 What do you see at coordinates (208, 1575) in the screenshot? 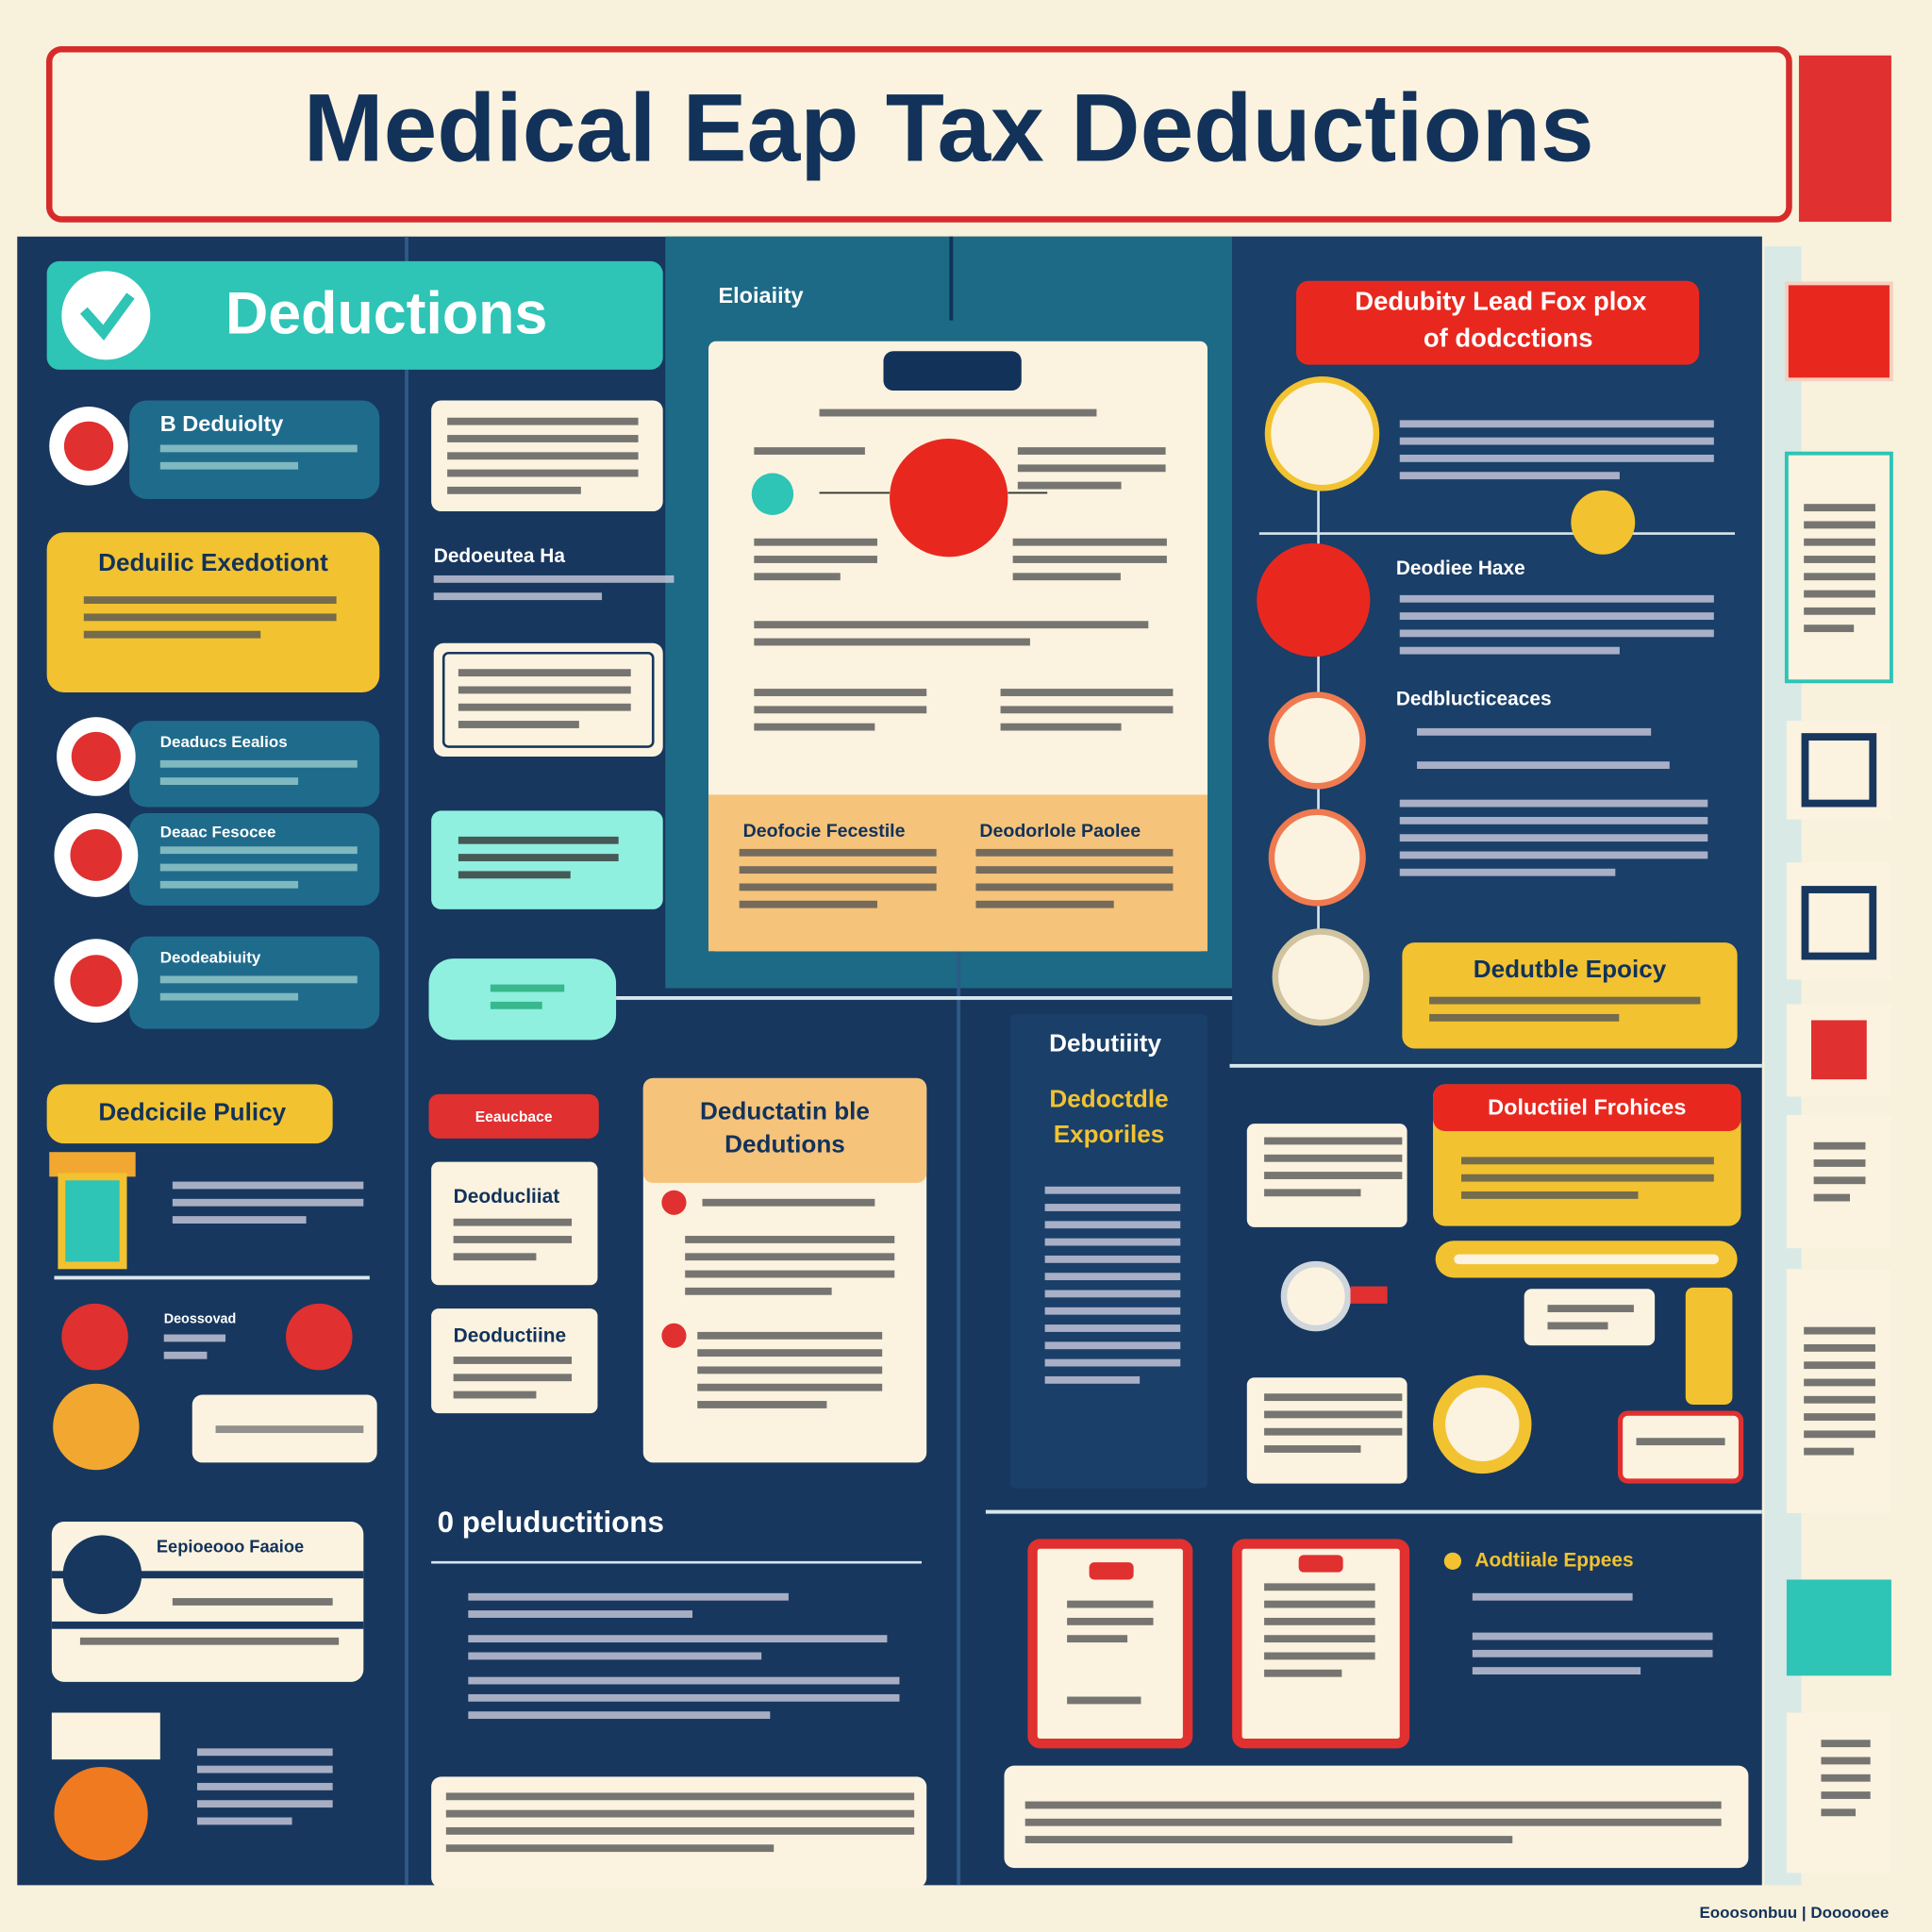
I see `employee-sep` at bounding box center [208, 1575].